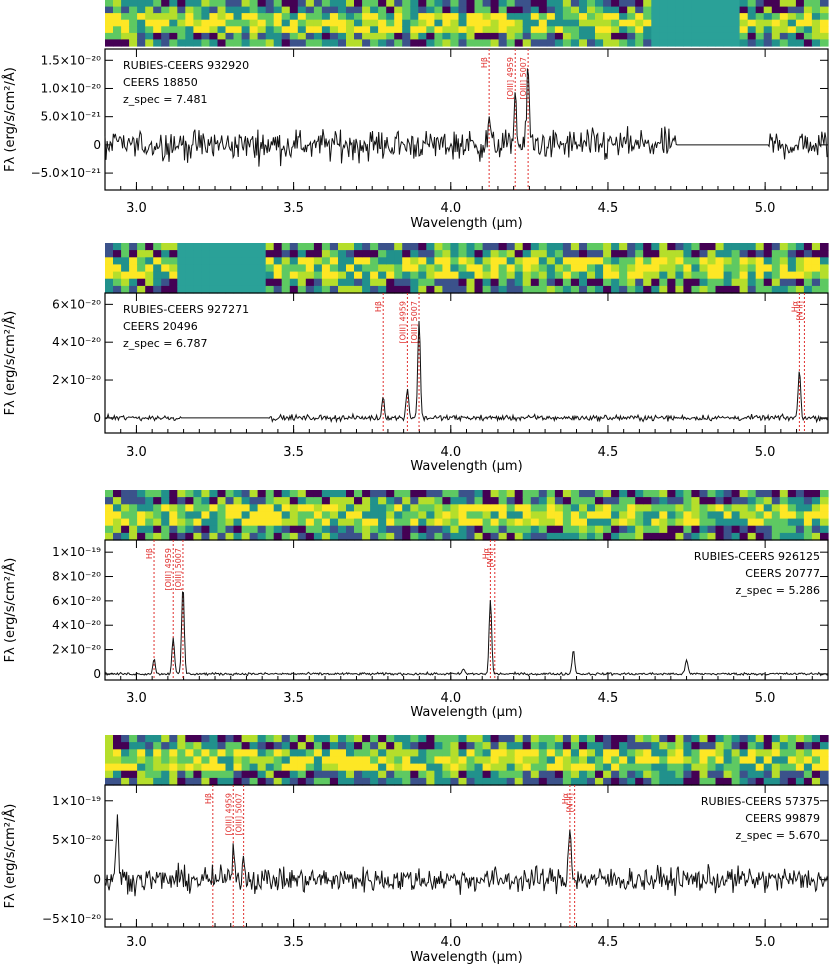 This screenshot has width=831, height=966. Describe the element at coordinates (10, 610) in the screenshot. I see `y-axis-label: Fλ (erg/s/cm²/Å)` at that location.